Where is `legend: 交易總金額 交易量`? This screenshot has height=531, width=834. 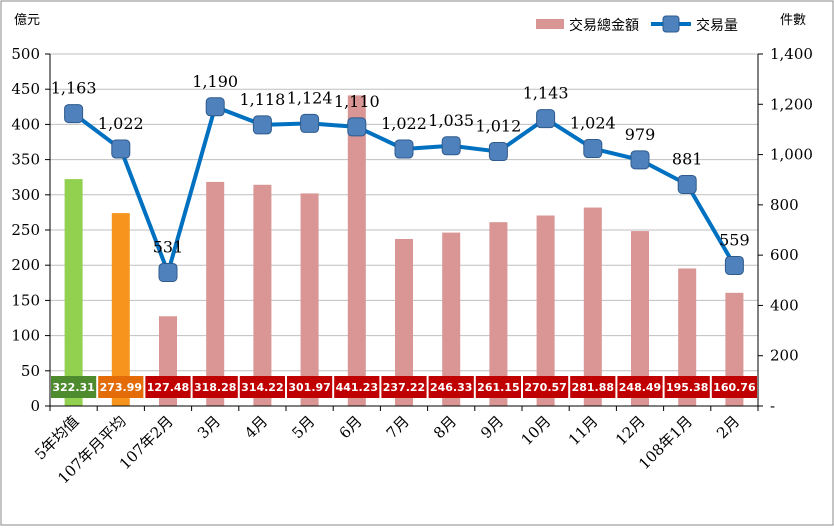
legend: 交易總金額 交易量 is located at coordinates (637, 24).